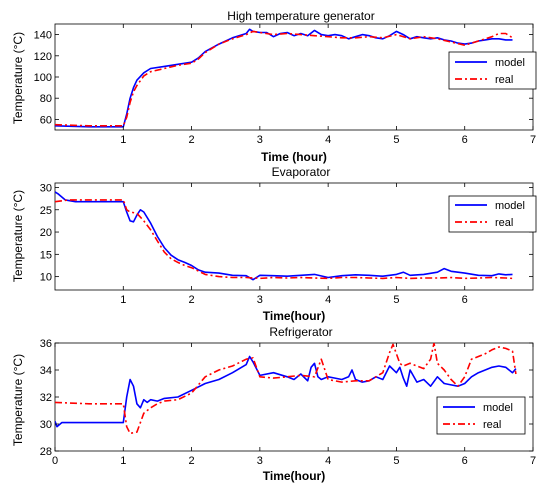 This screenshot has height=489, width=550. What do you see at coordinates (43, 36) in the screenshot?
I see `y-tick-label: 140` at bounding box center [43, 36].